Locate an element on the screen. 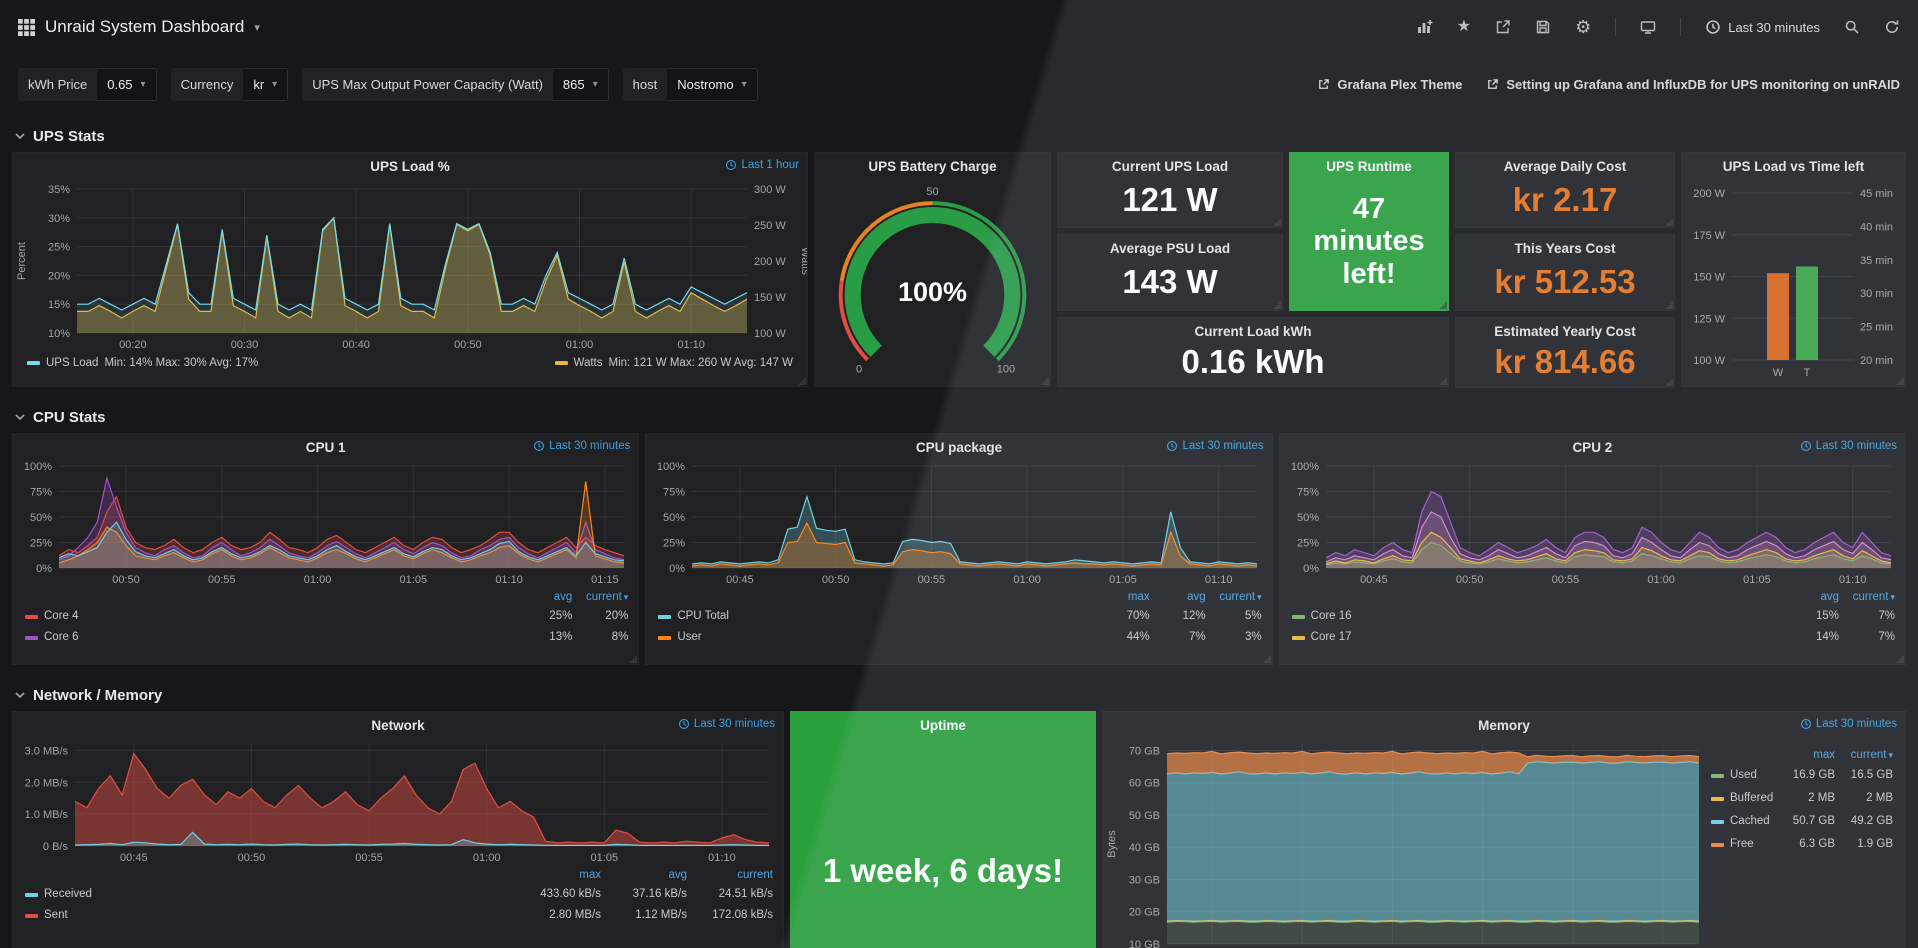  settings-button: ⚙ is located at coordinates (1583, 27).